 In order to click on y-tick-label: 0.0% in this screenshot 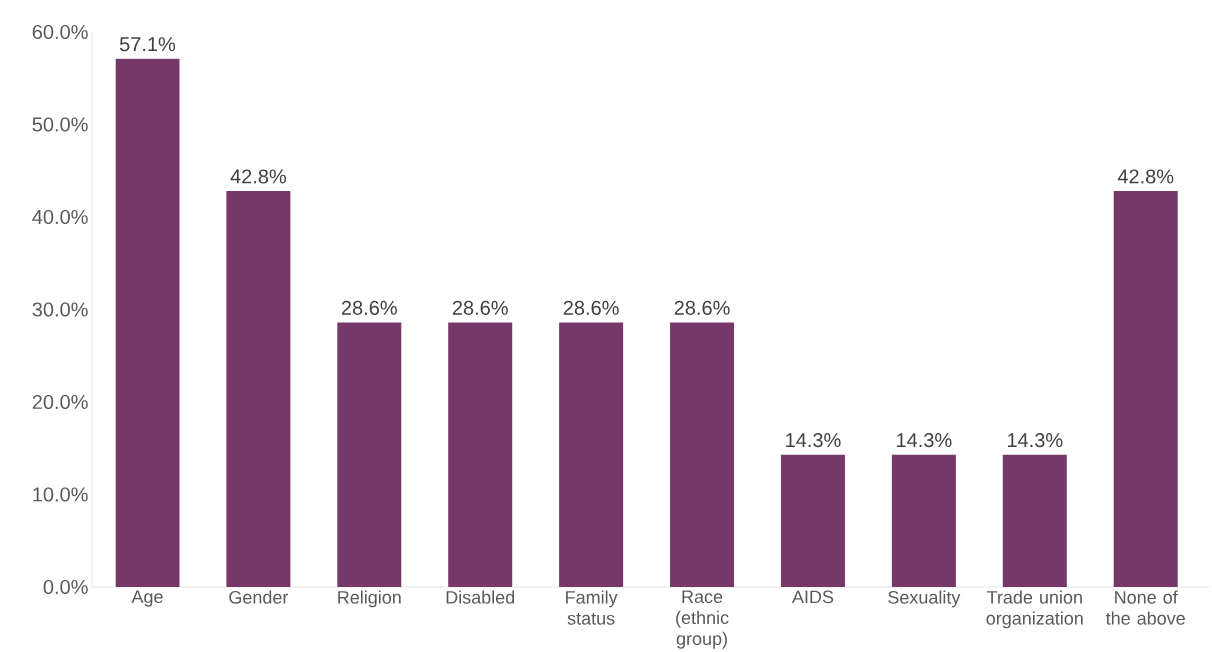, I will do `click(65, 587)`.